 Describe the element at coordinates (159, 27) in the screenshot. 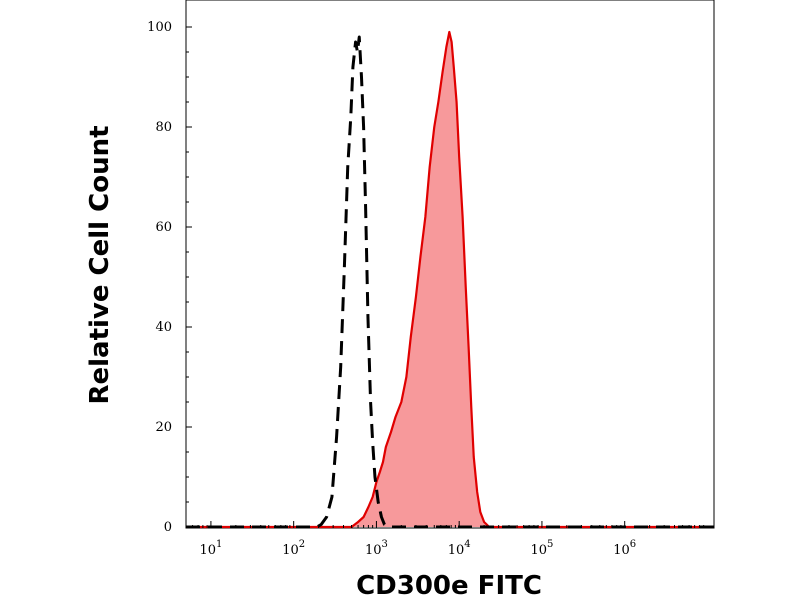

I see `y-tick-label: 100` at that location.